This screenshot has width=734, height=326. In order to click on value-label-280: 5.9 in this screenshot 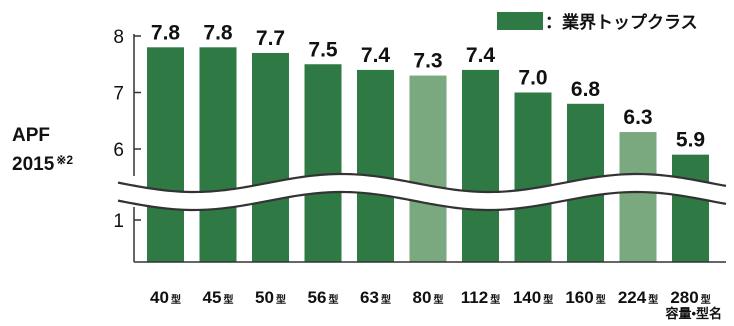, I will do `click(690, 140)`.